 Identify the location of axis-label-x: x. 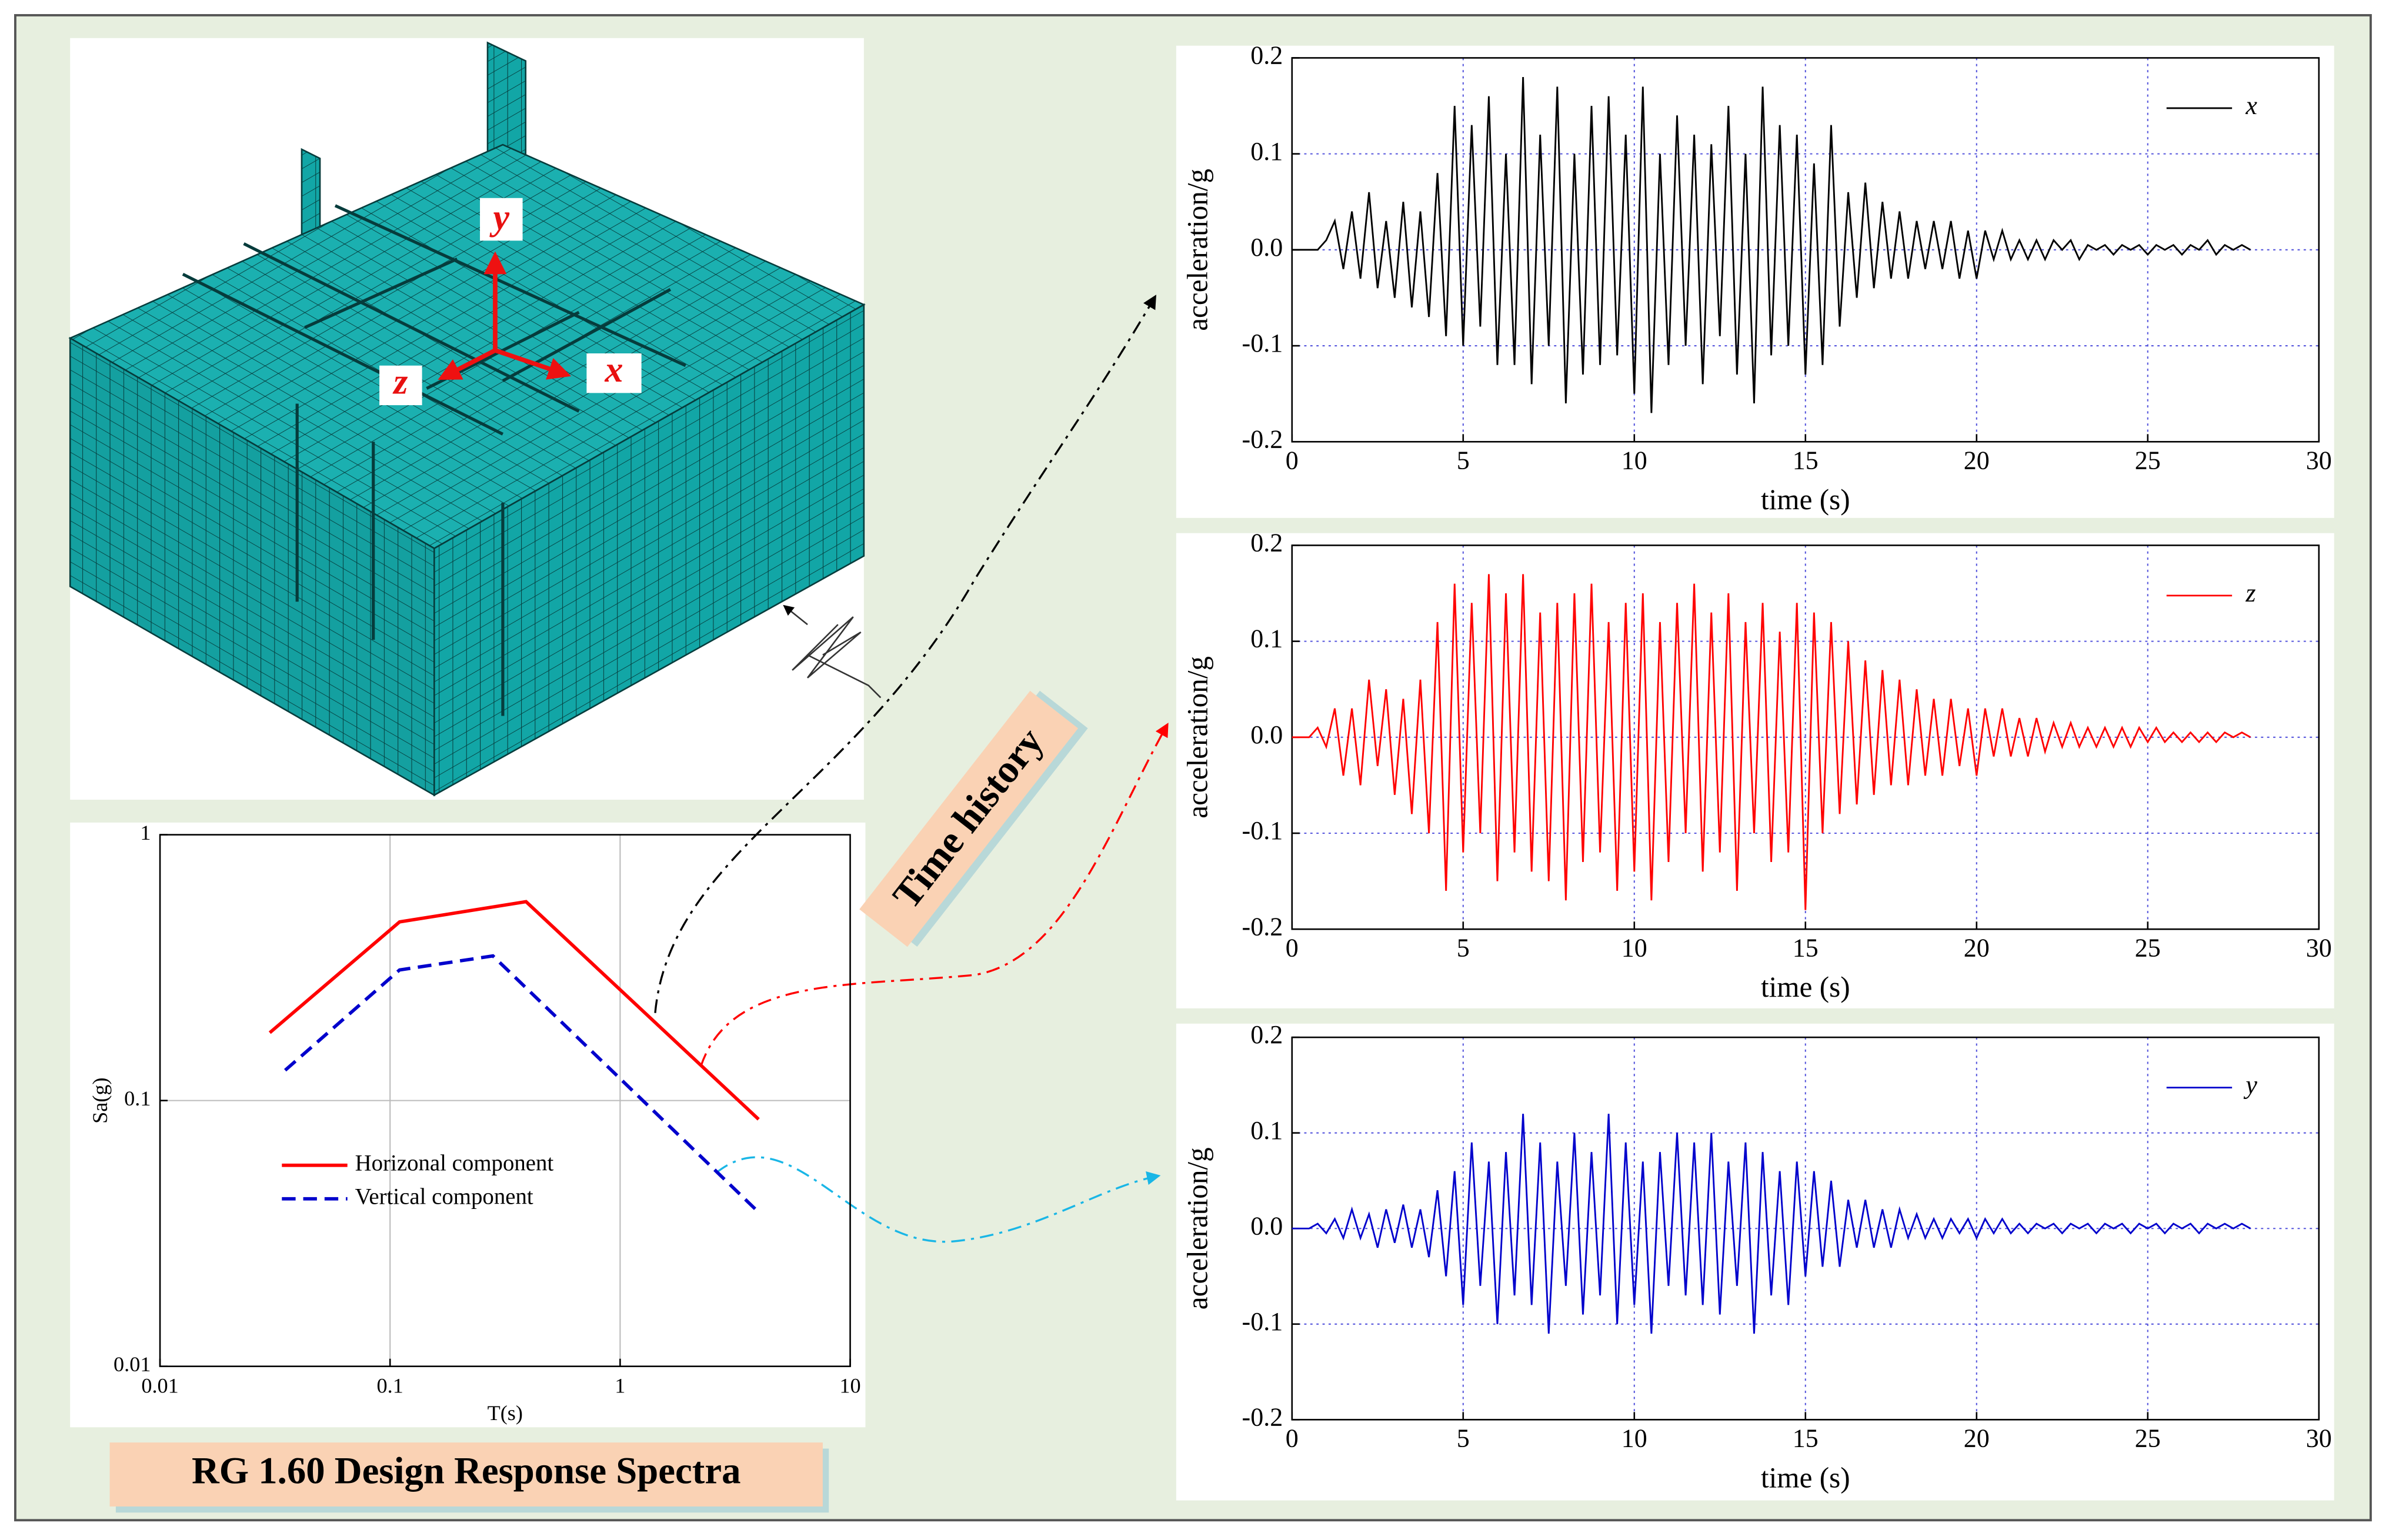
(613, 370).